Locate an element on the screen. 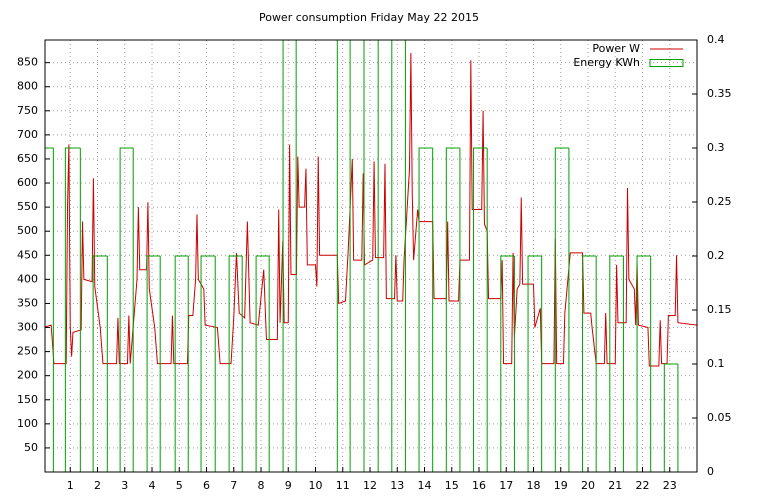 The width and height of the screenshot is (768, 500). y-tick-label: 850 is located at coordinates (27, 62).